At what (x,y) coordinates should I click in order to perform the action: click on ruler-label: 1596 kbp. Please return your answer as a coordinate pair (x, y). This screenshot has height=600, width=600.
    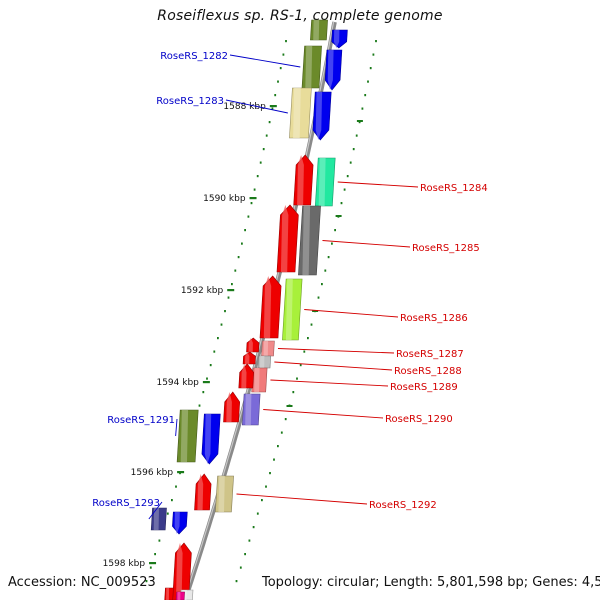
    Looking at the image, I should click on (152, 473).